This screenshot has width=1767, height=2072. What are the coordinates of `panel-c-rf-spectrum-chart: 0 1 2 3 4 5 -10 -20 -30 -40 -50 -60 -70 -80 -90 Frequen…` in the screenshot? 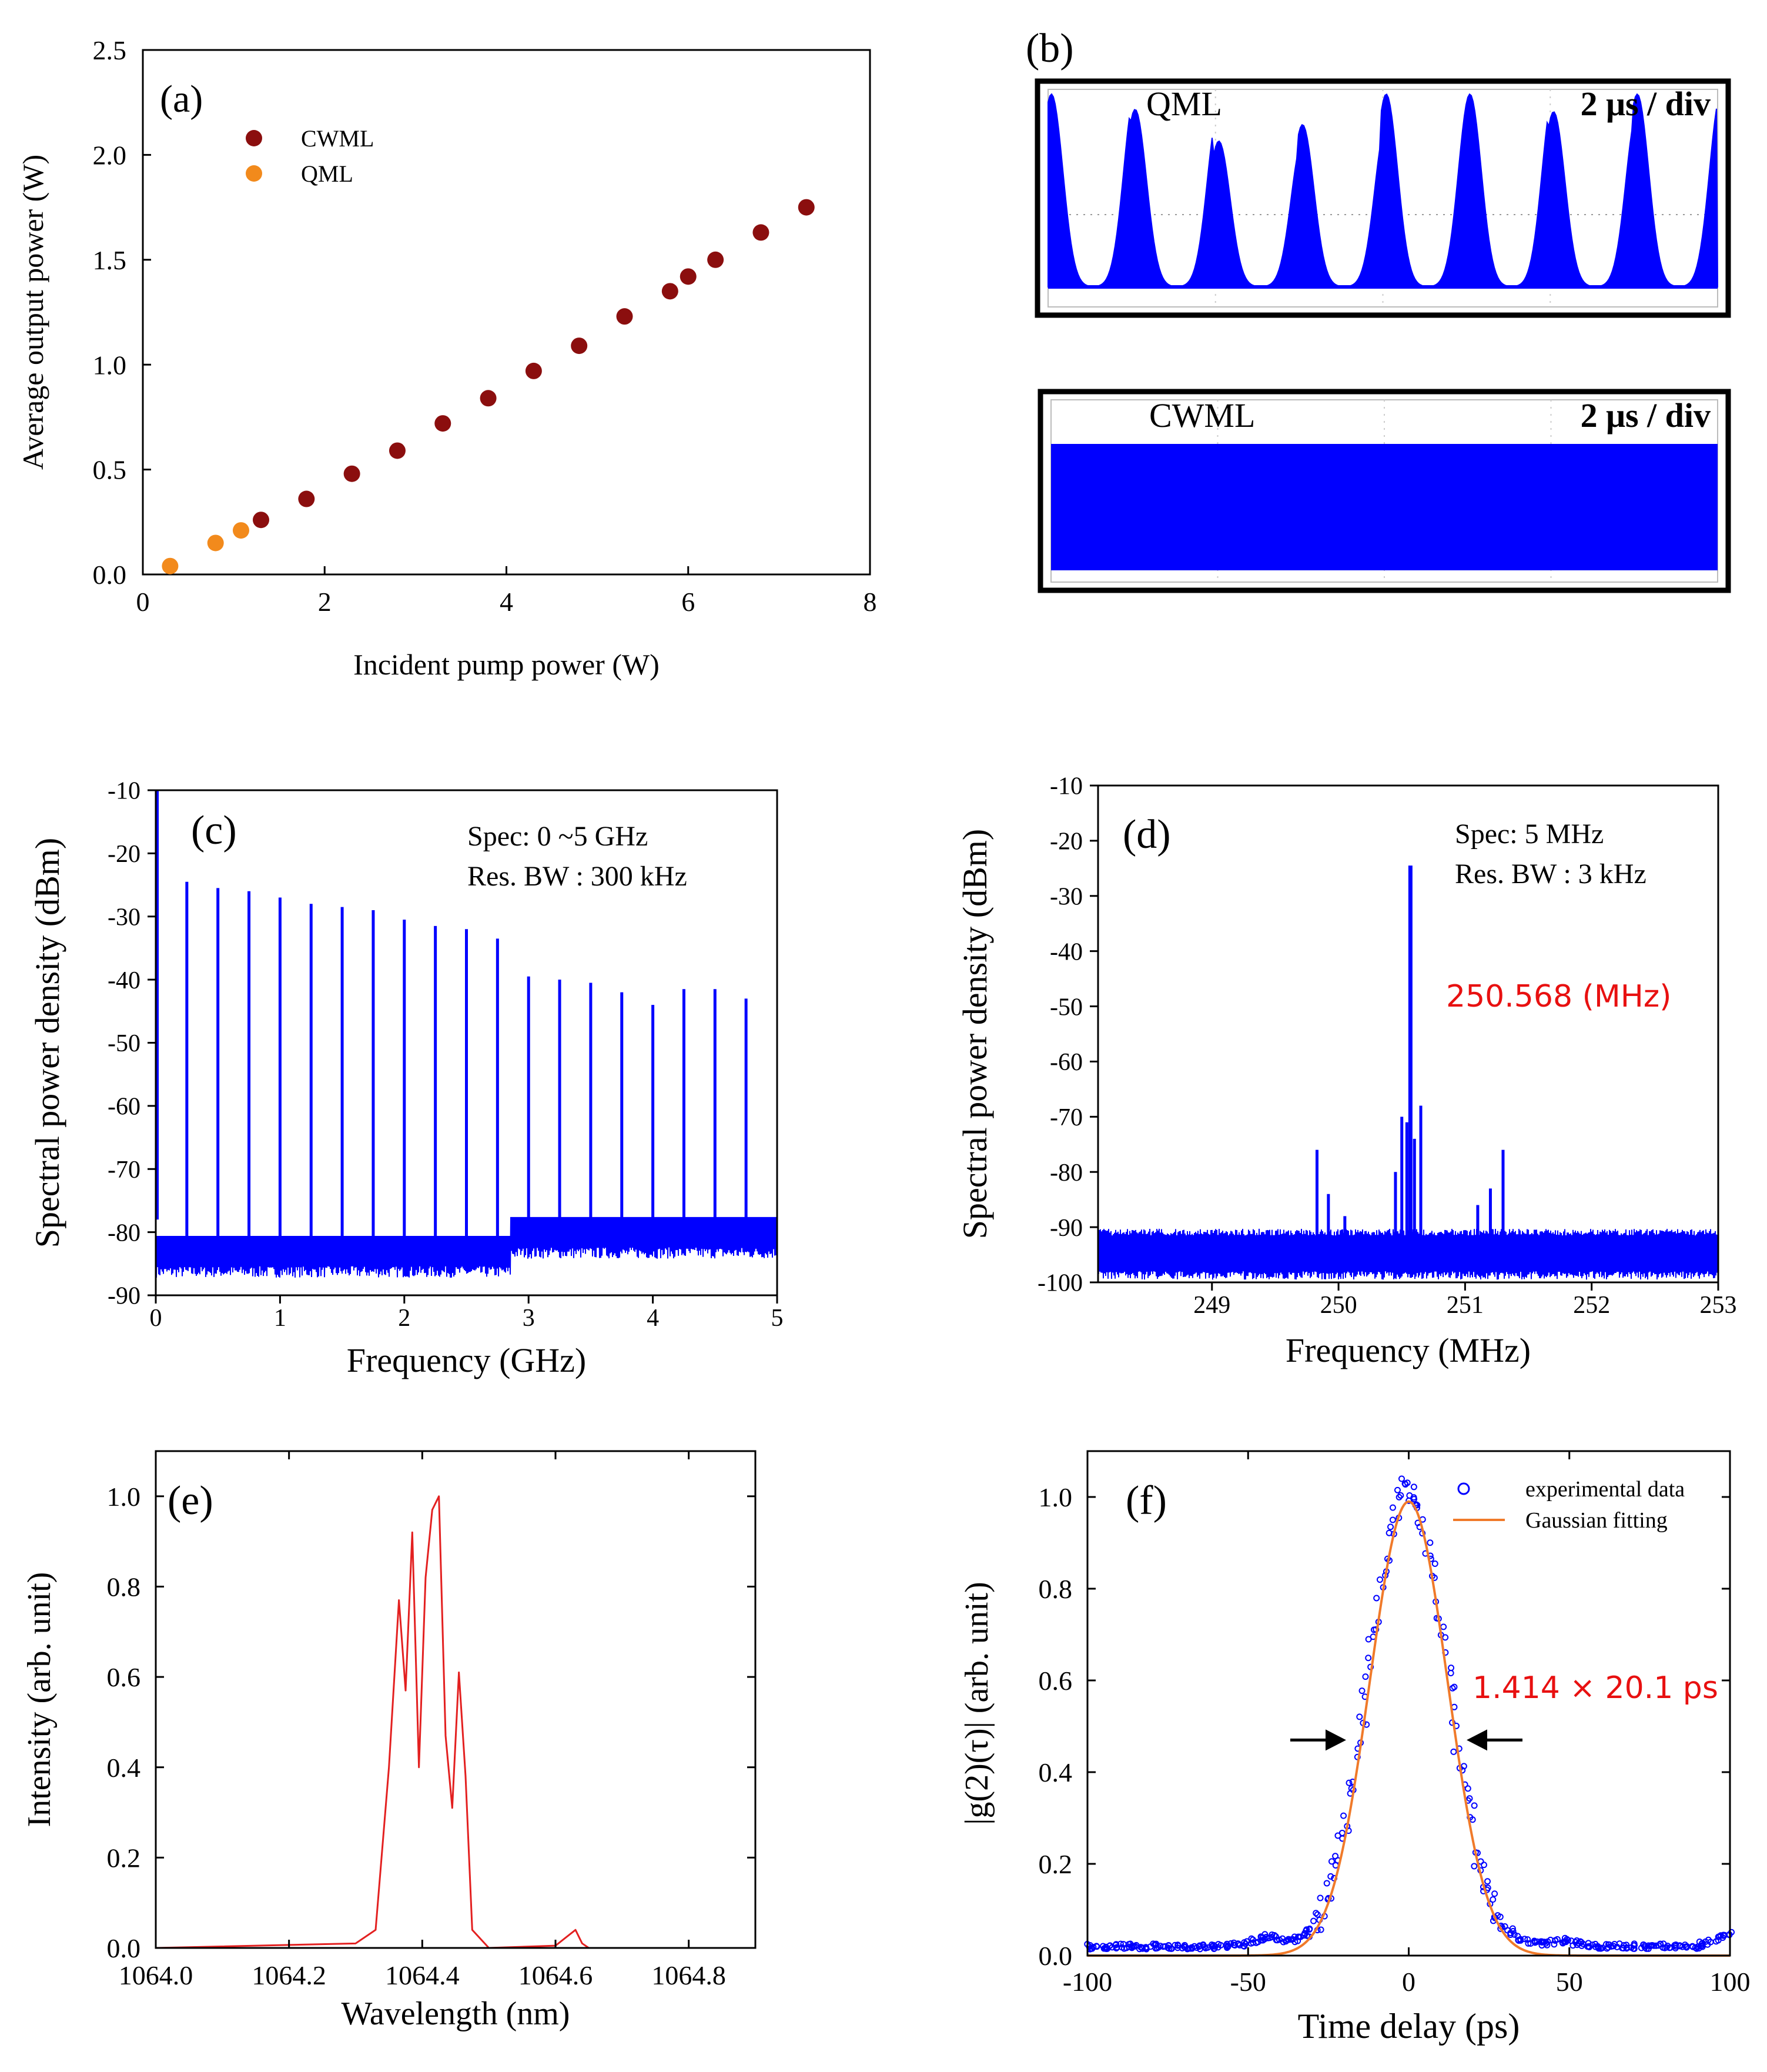 It's located at (406, 1078).